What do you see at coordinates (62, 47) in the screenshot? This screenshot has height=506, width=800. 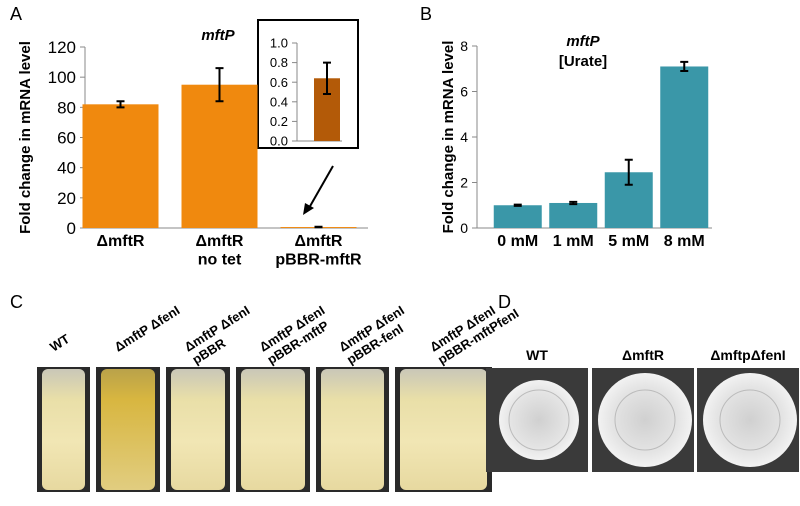 I see `y-tick-label: 120` at bounding box center [62, 47].